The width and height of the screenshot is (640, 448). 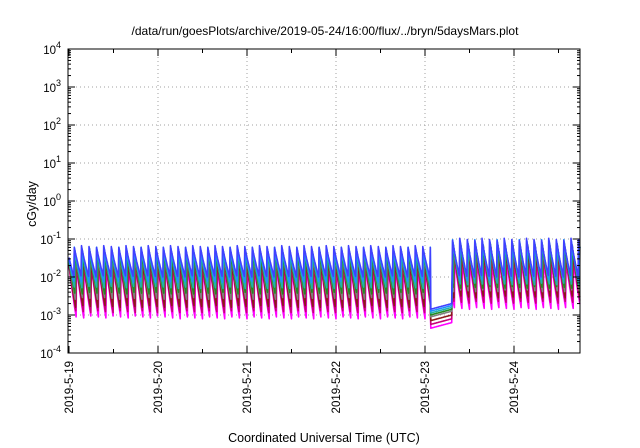 I want to click on x-tick-label: 2019-5-20, so click(x=159, y=387).